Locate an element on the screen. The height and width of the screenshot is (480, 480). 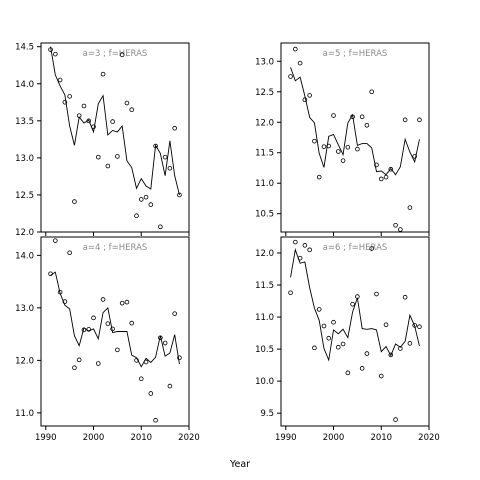
x-tick-label: 2020 is located at coordinates (189, 438).